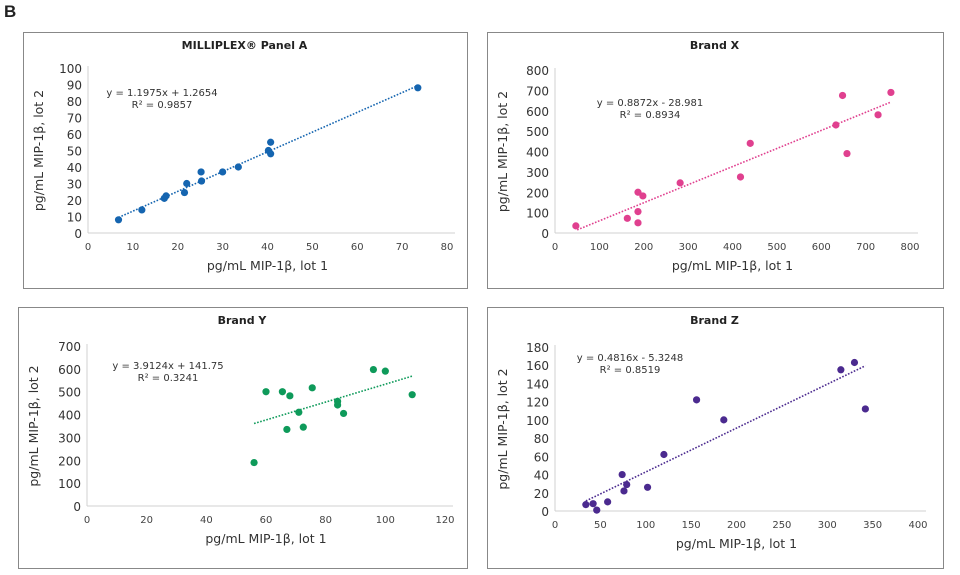 The width and height of the screenshot is (960, 575). I want to click on x-tick-label: 700, so click(865, 247).